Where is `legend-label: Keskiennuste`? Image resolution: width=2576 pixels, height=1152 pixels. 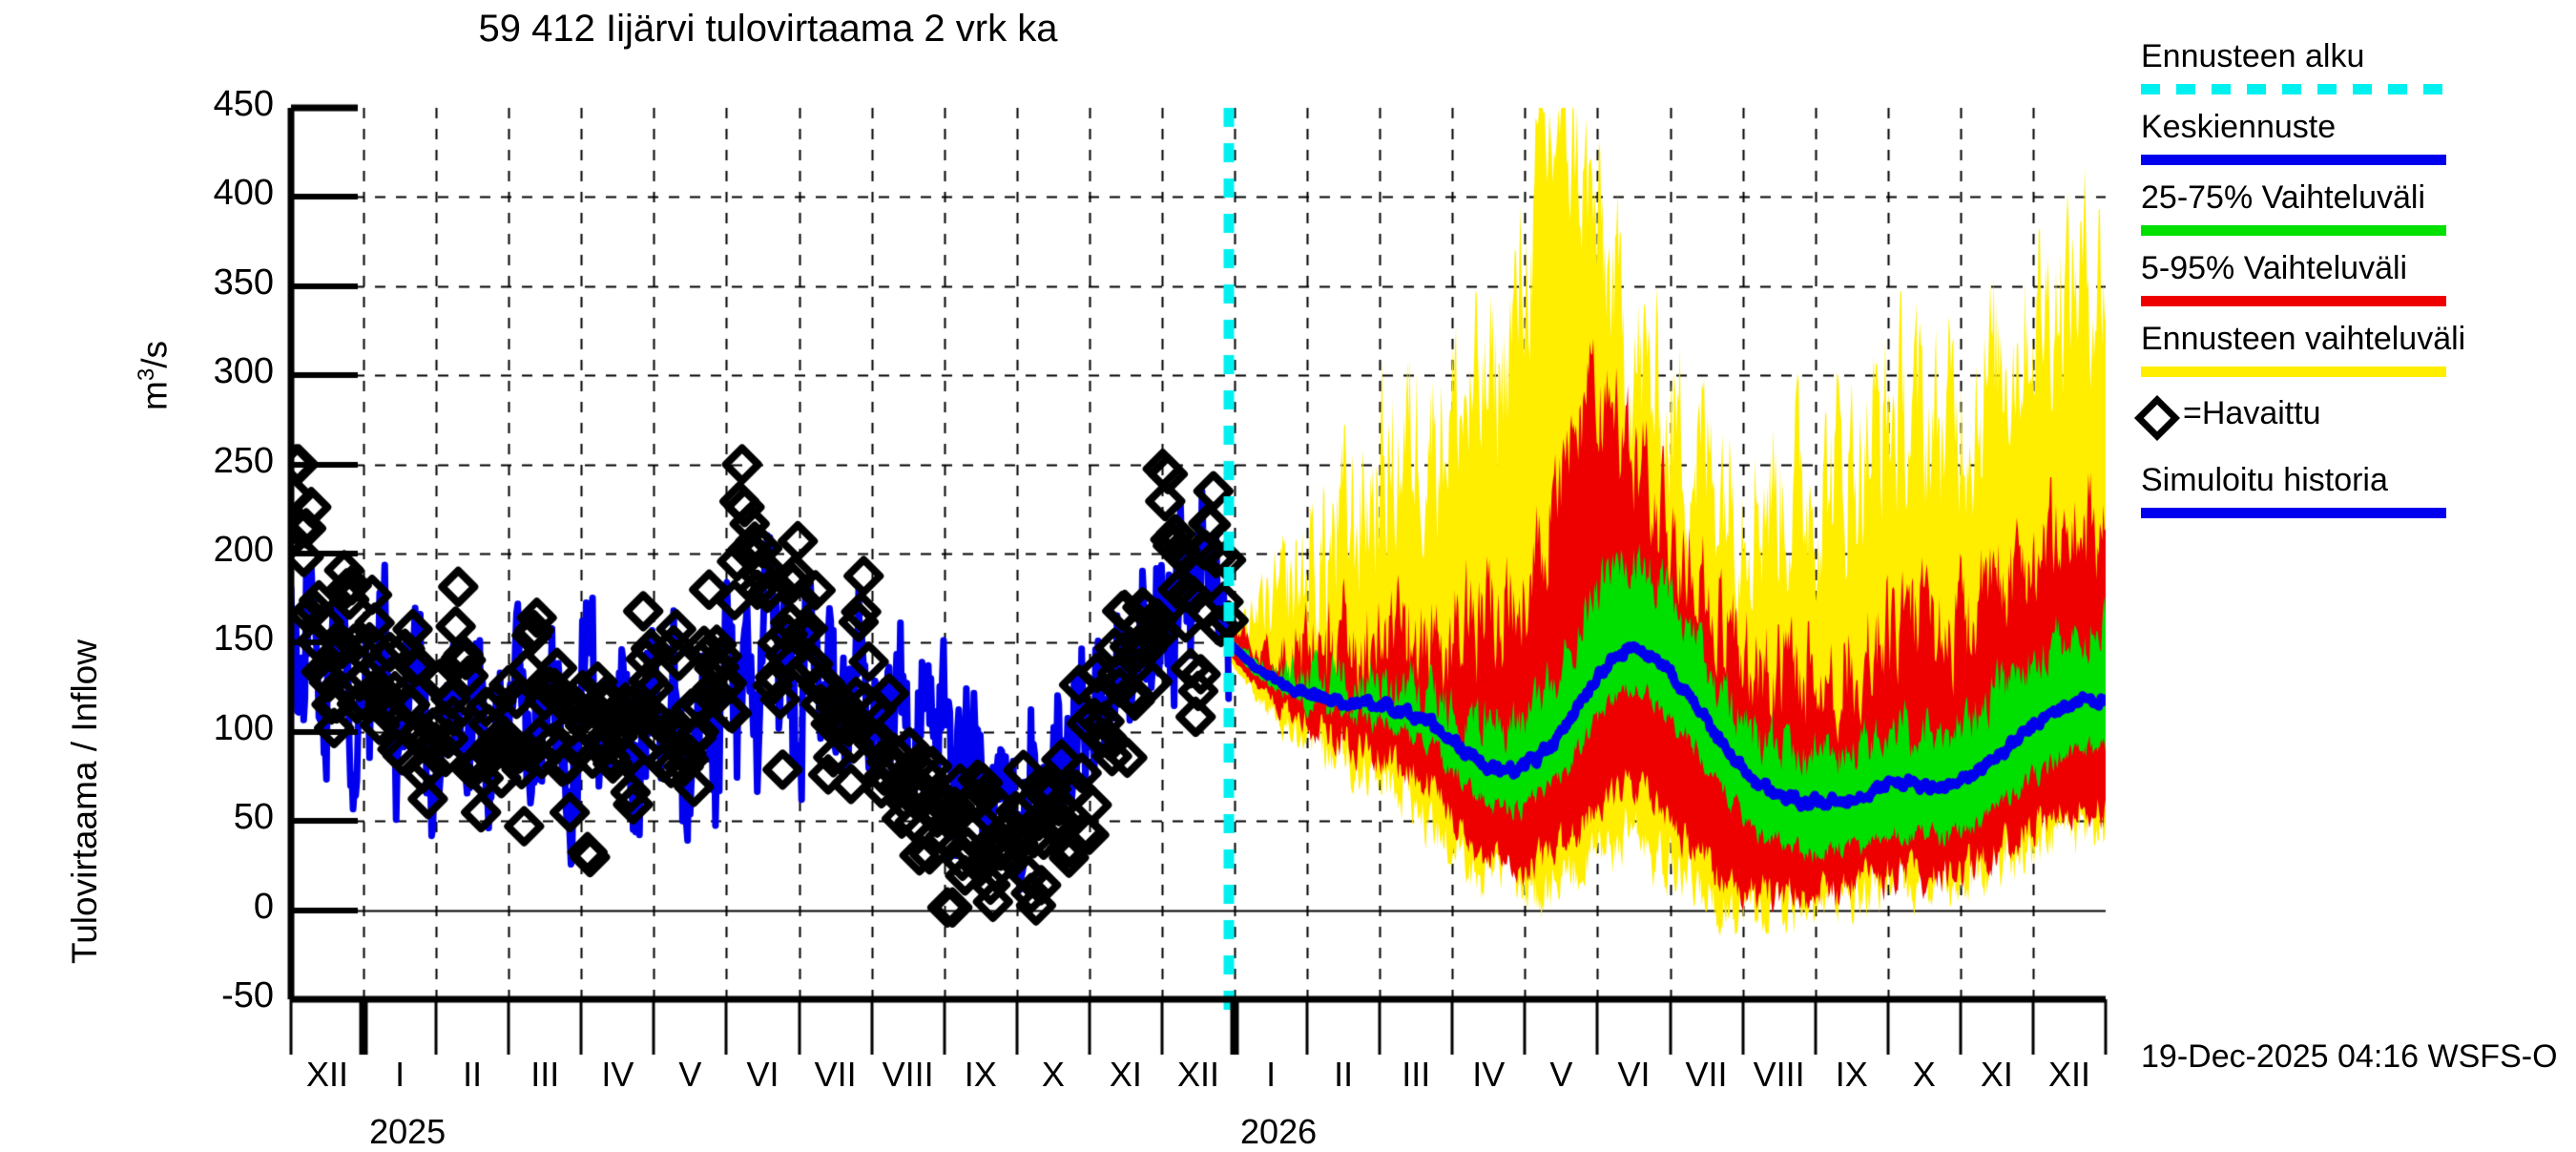
legend-label: Keskiennuste is located at coordinates (2239, 127).